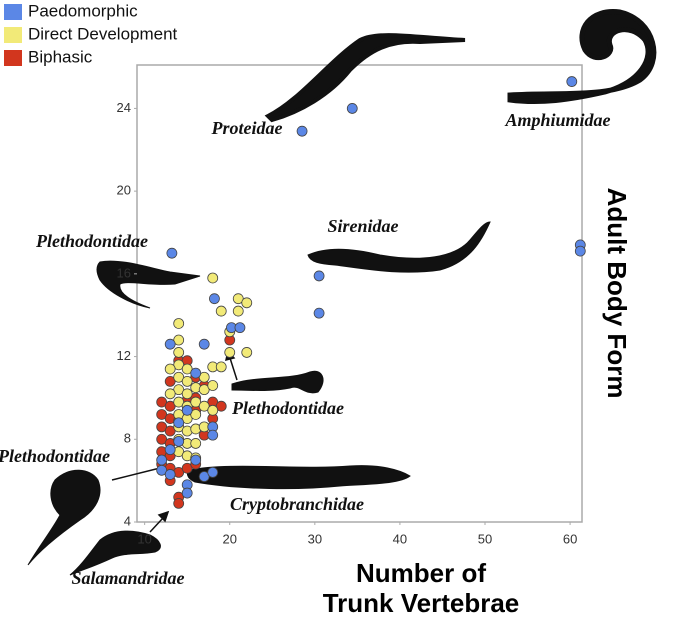  What do you see at coordinates (247, 128) in the screenshot?
I see `annotation: Proteidae` at bounding box center [247, 128].